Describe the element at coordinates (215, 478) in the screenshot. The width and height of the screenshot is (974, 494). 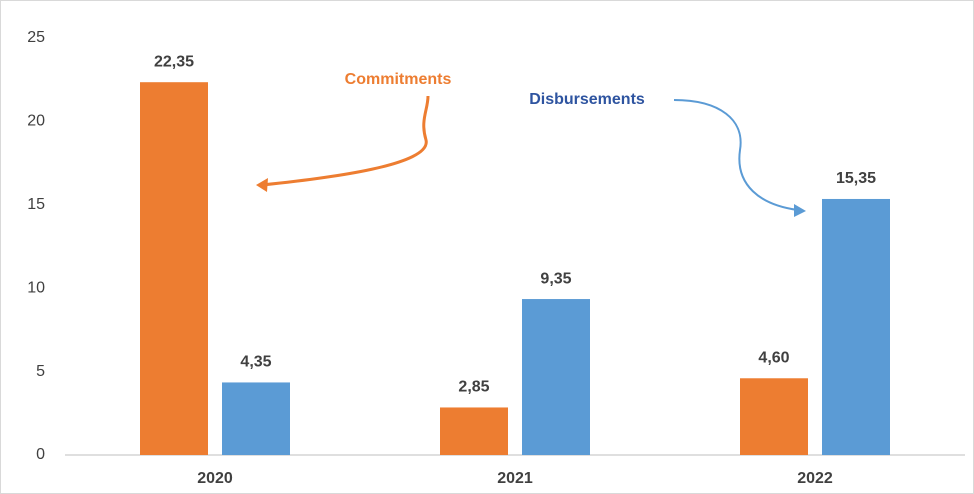
I see `x-tick-label: 2020` at that location.